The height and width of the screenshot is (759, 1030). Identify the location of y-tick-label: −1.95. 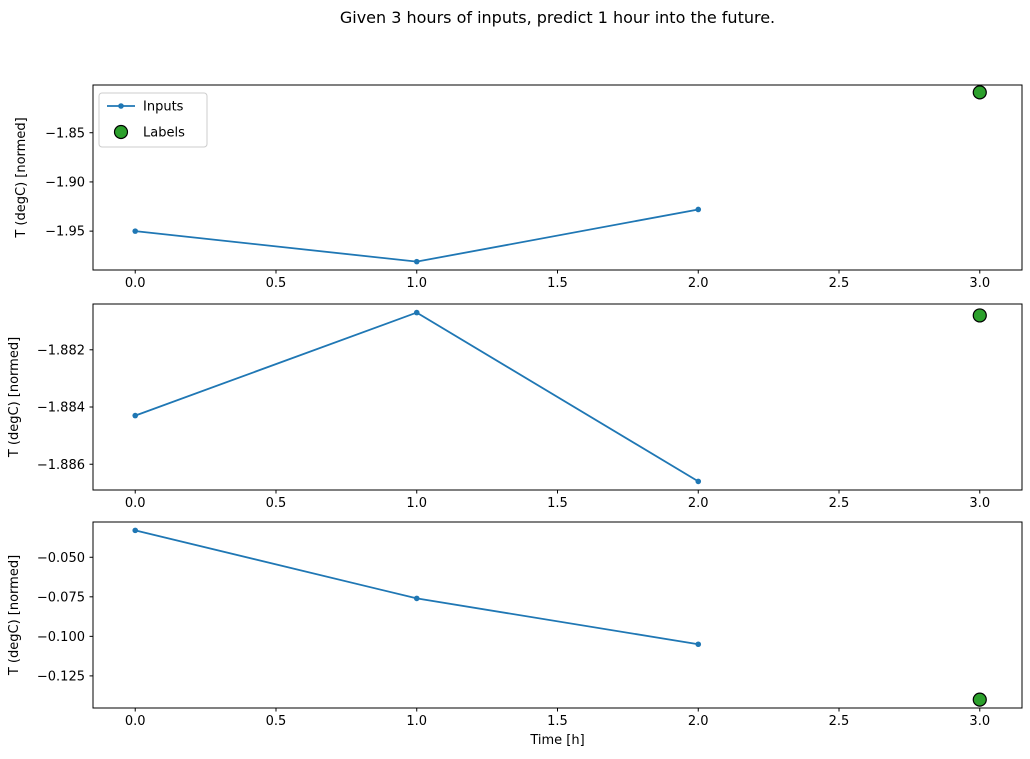
(65, 232).